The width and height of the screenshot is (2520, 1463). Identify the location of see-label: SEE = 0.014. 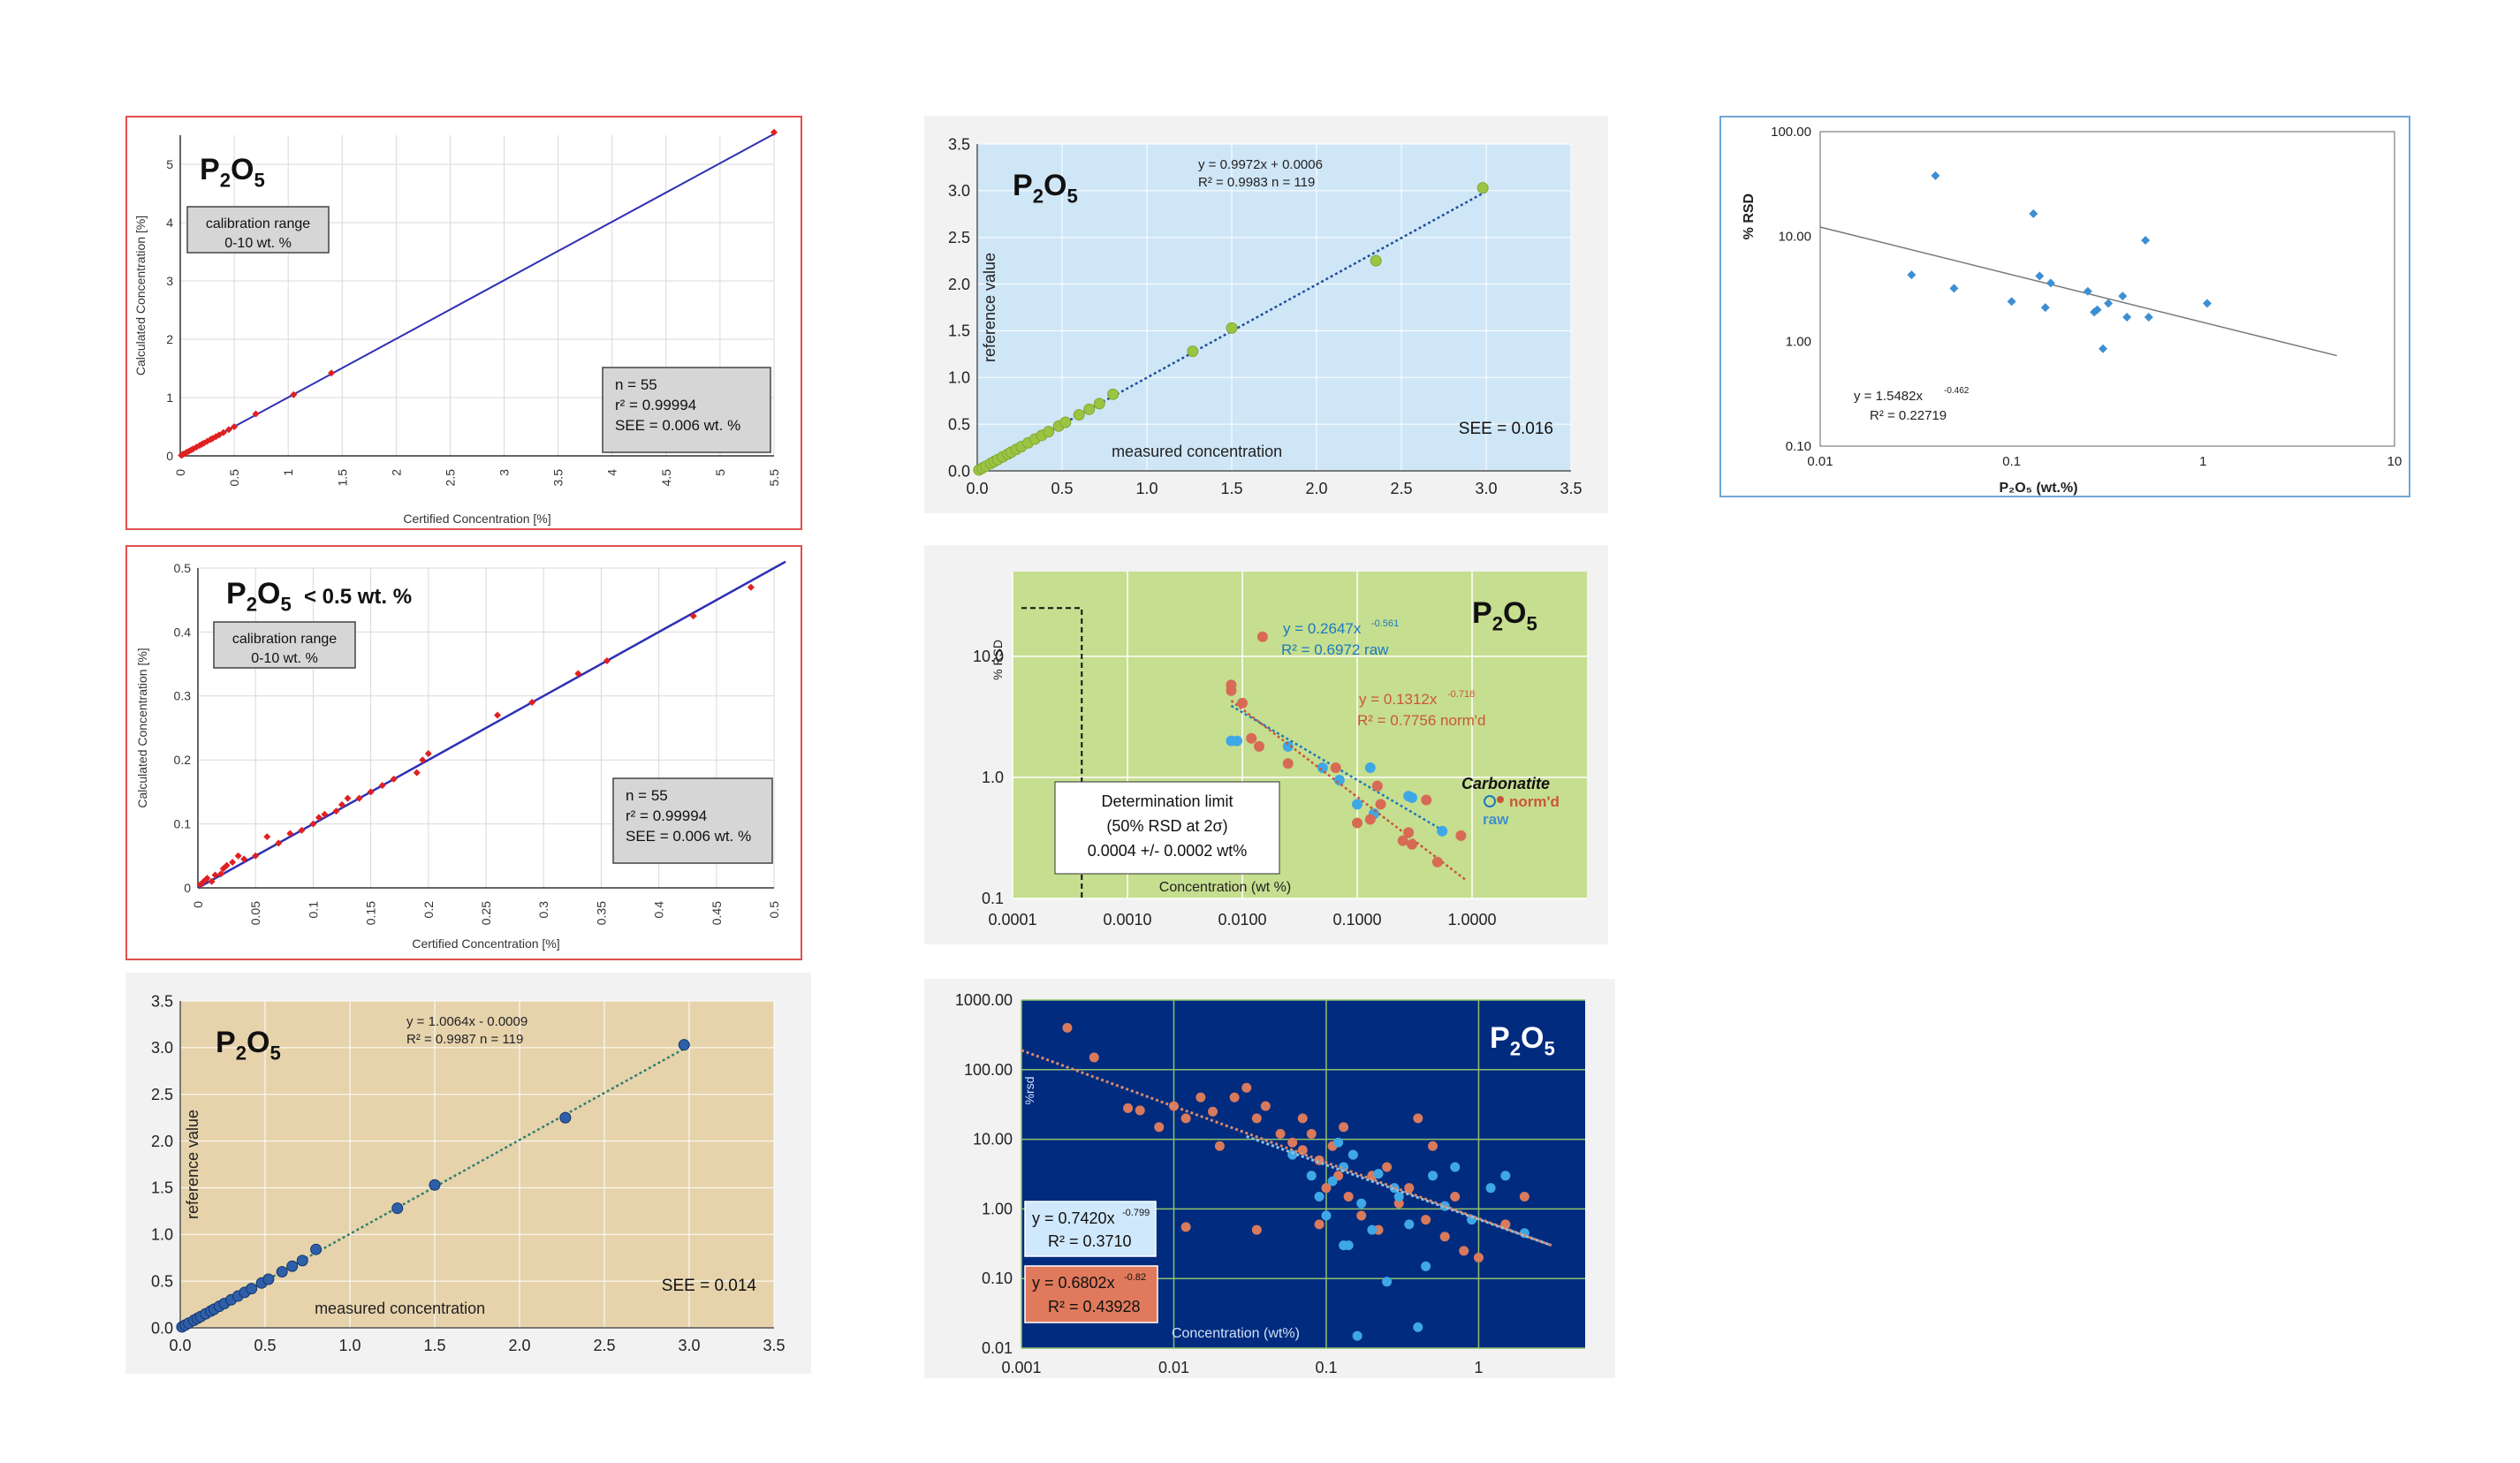
(709, 1286).